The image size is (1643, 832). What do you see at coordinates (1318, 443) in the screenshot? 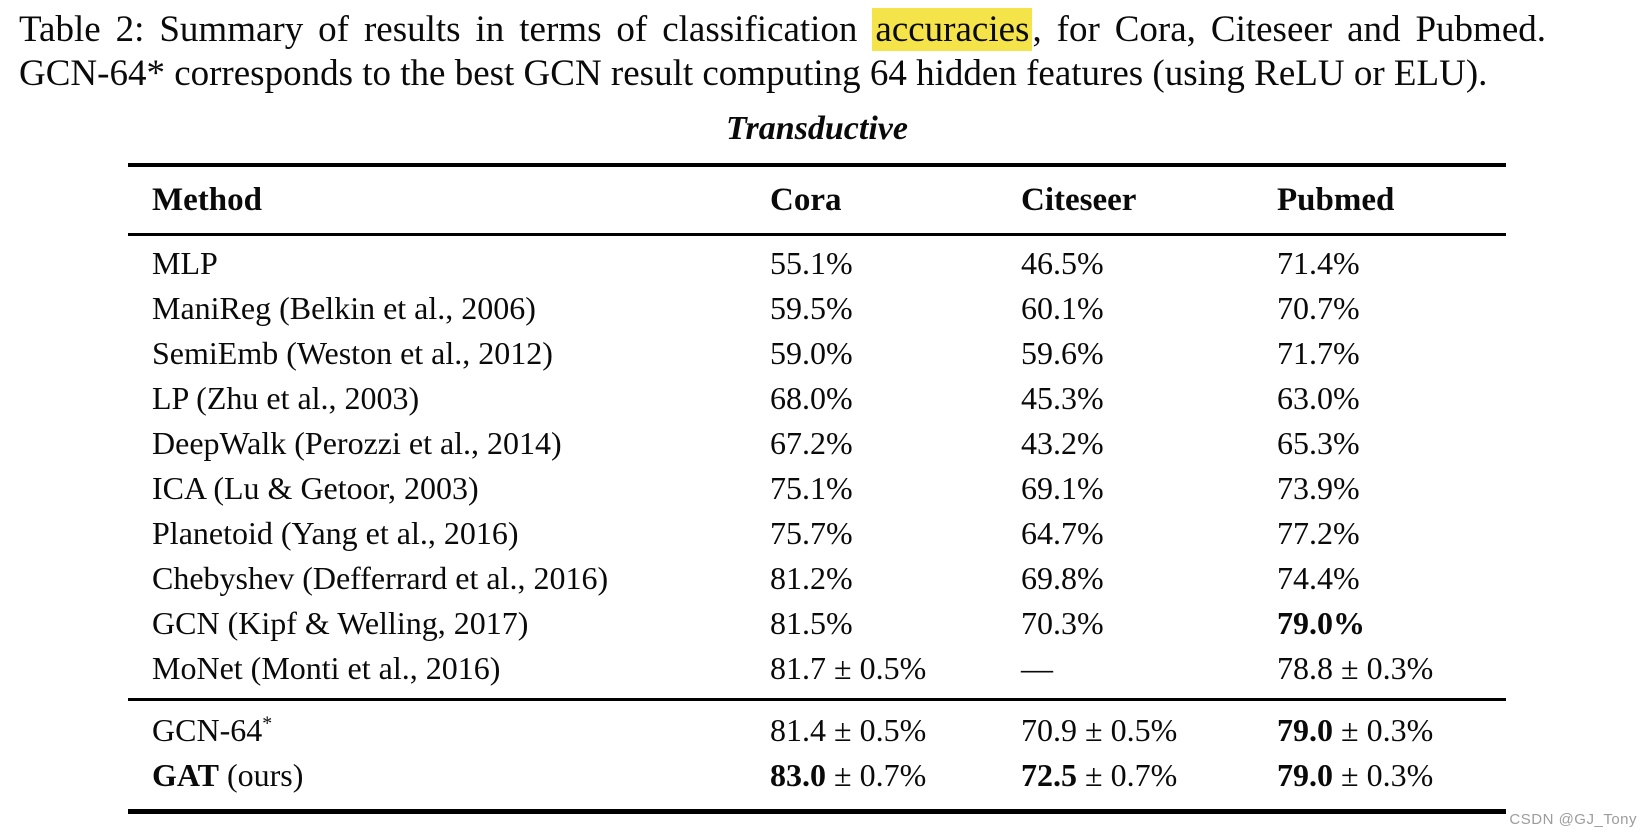
I see `value-cell: 65.3%` at bounding box center [1318, 443].